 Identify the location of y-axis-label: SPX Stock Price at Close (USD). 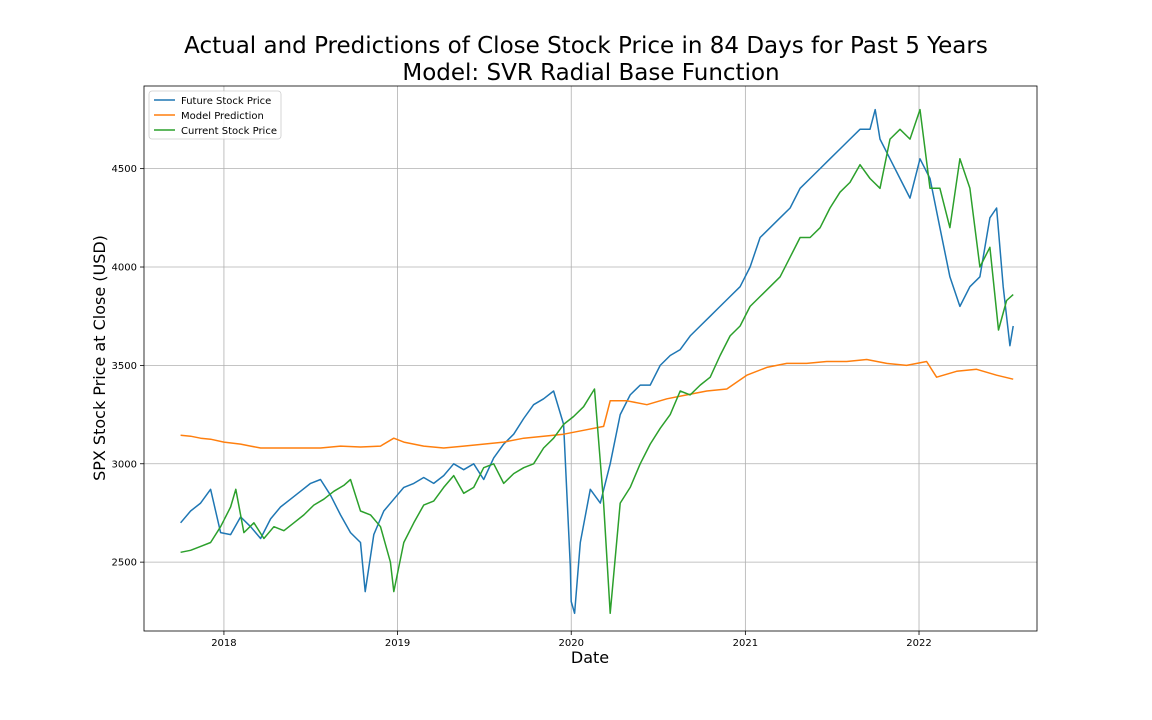
(99, 358).